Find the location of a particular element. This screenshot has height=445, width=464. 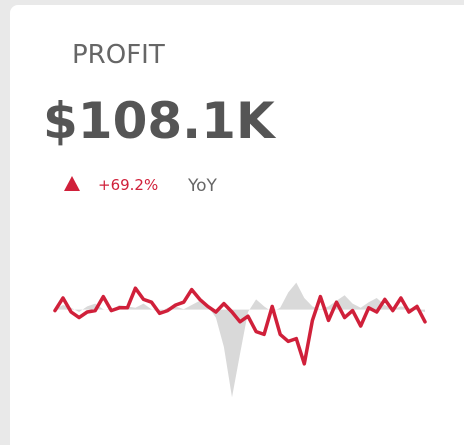

up-arrow-icon is located at coordinates (72, 183).